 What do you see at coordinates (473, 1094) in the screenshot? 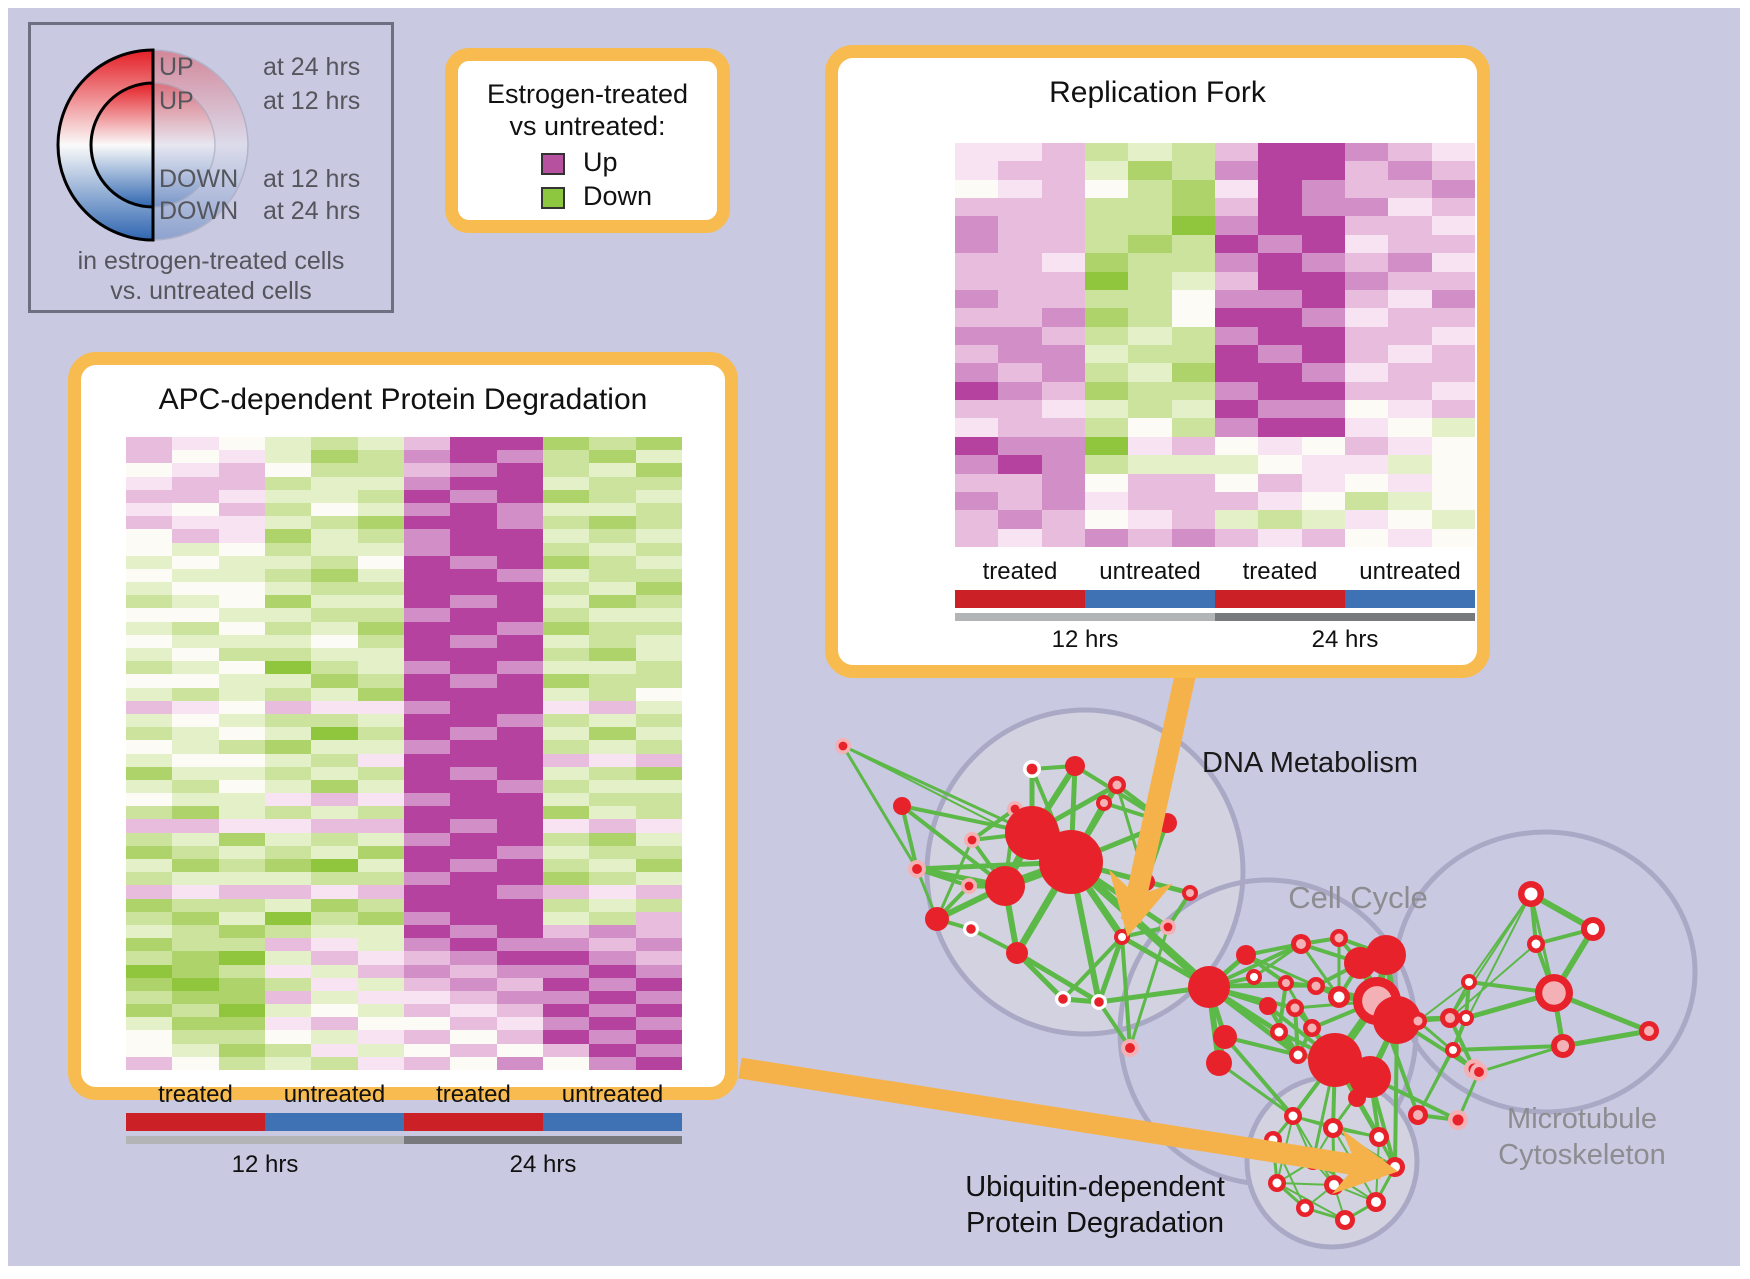
I see `treatment-group-label: treated` at bounding box center [473, 1094].